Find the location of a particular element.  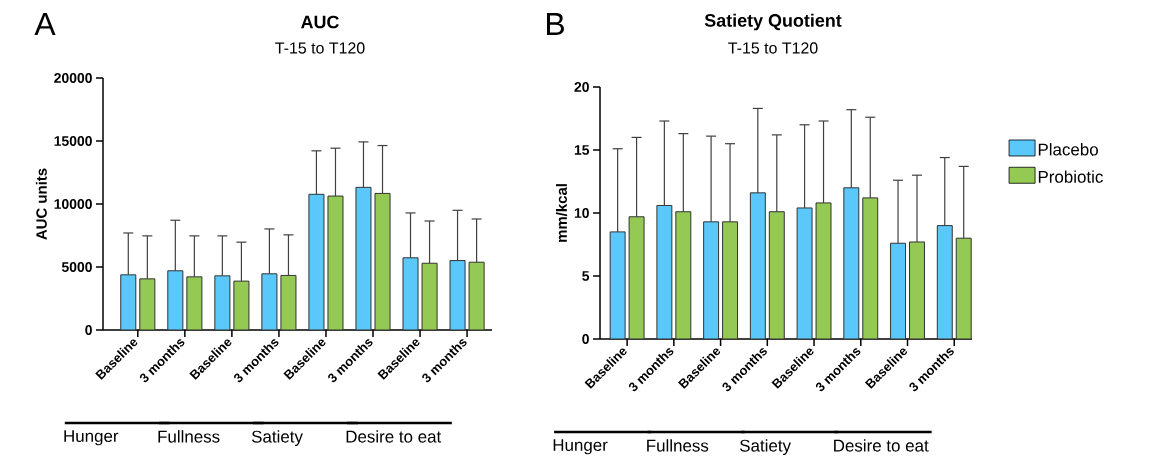

y-axis-title: AUC units is located at coordinates (41, 204).